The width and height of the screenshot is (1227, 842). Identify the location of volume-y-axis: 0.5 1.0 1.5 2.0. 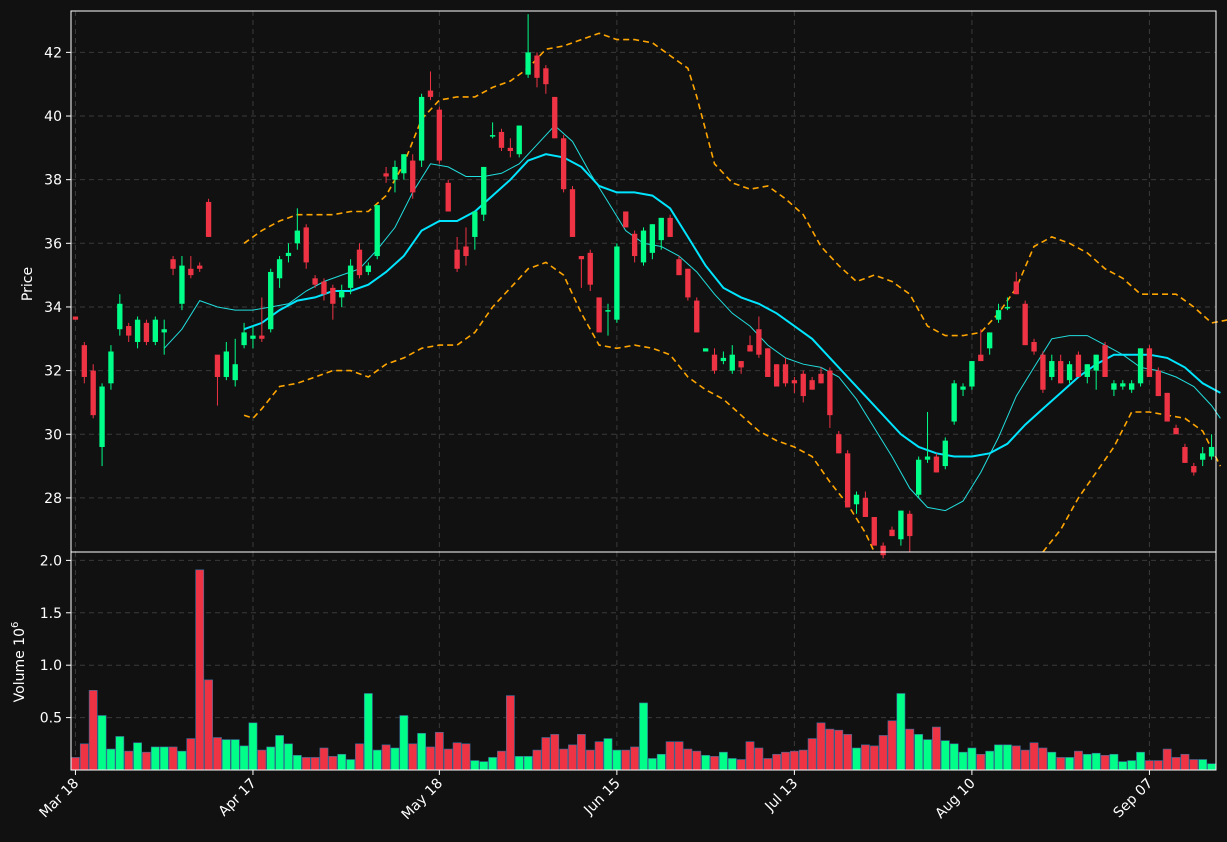
(55, 640).